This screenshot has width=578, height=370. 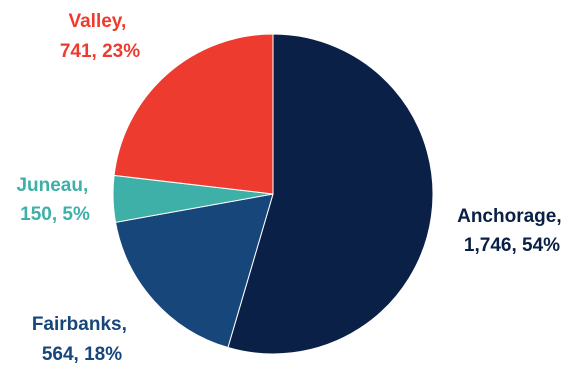 What do you see at coordinates (123, 21) in the screenshot?
I see `label-valley-name-comma: ,` at bounding box center [123, 21].